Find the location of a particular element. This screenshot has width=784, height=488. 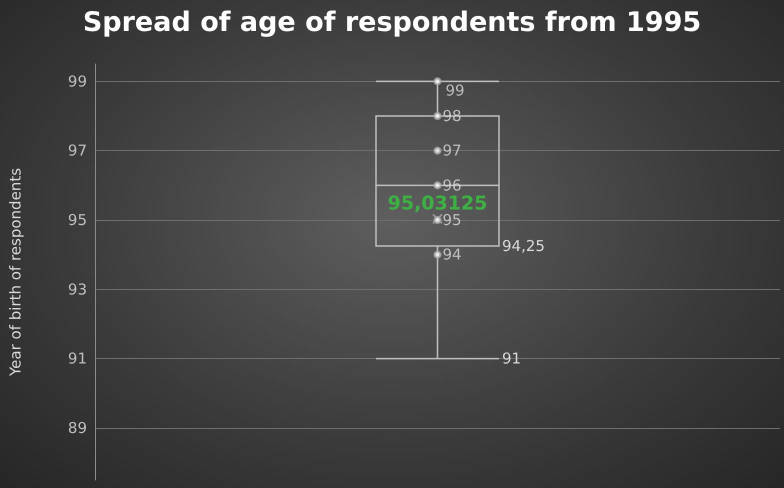

data-label: 94 is located at coordinates (452, 255).